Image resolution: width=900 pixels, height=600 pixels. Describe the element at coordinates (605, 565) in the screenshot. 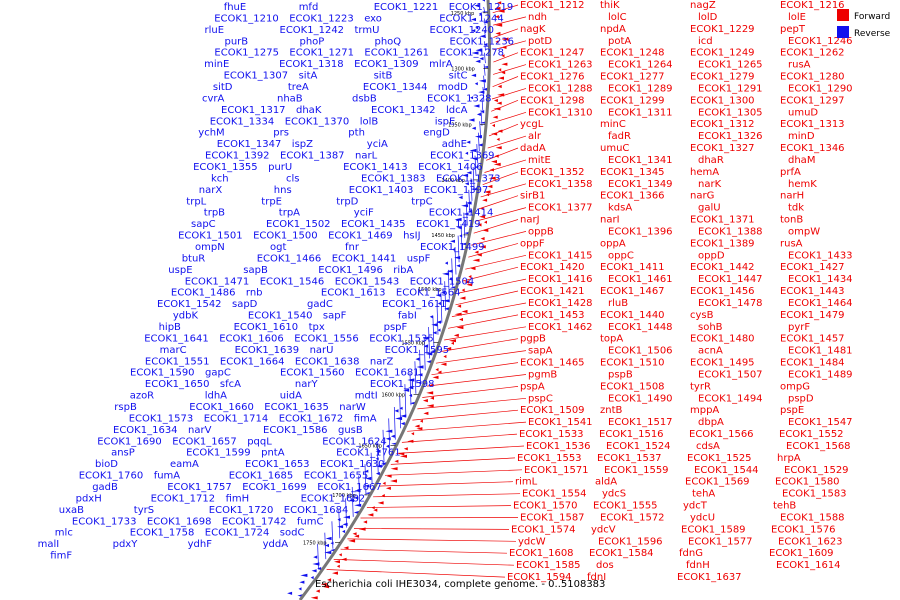

I see `forward-gene-label: dos` at that location.